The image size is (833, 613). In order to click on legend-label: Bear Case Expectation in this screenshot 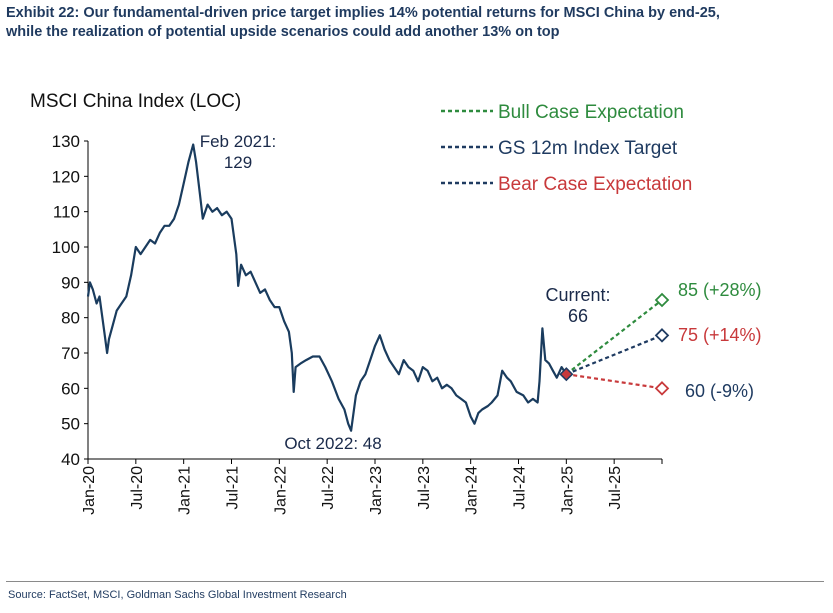, I will do `click(595, 184)`.